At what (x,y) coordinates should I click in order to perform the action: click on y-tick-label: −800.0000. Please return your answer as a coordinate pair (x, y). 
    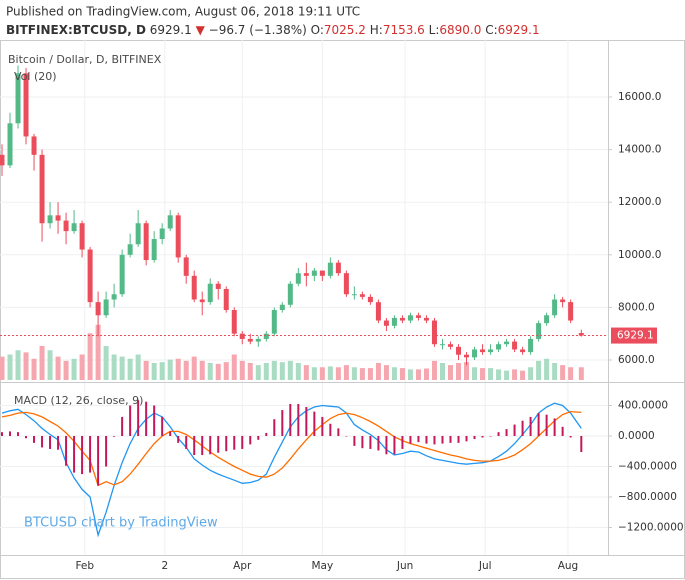
    Looking at the image, I should click on (647, 497).